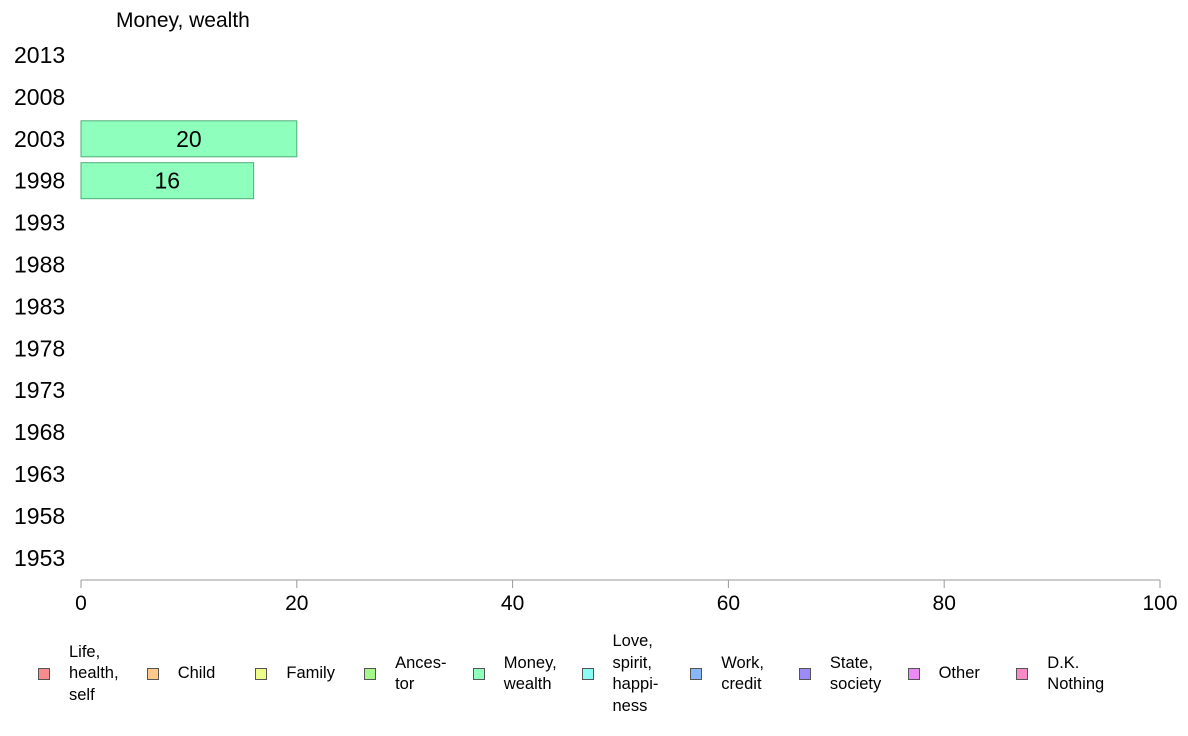  Describe the element at coordinates (94, 673) in the screenshot. I see `legend-label: Life, health, self` at that location.